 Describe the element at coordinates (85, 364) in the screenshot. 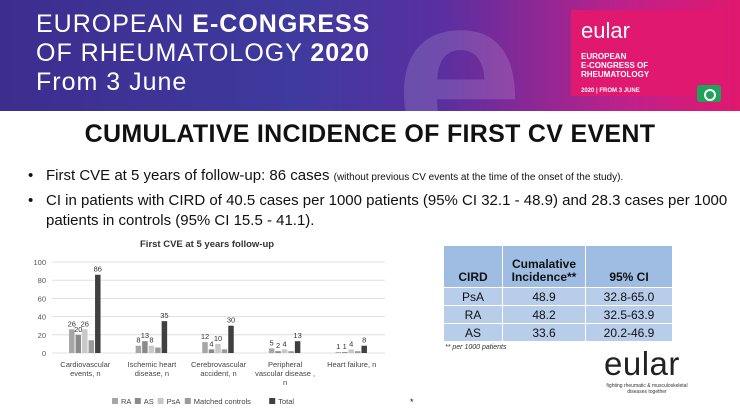

I see `x-tick-label-line: Cardiovascular` at that location.